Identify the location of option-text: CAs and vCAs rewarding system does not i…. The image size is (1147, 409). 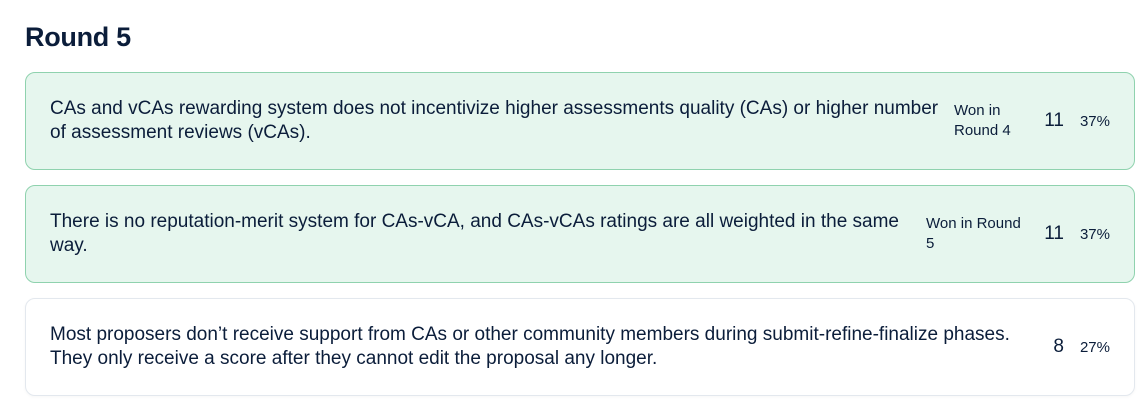
(494, 120).